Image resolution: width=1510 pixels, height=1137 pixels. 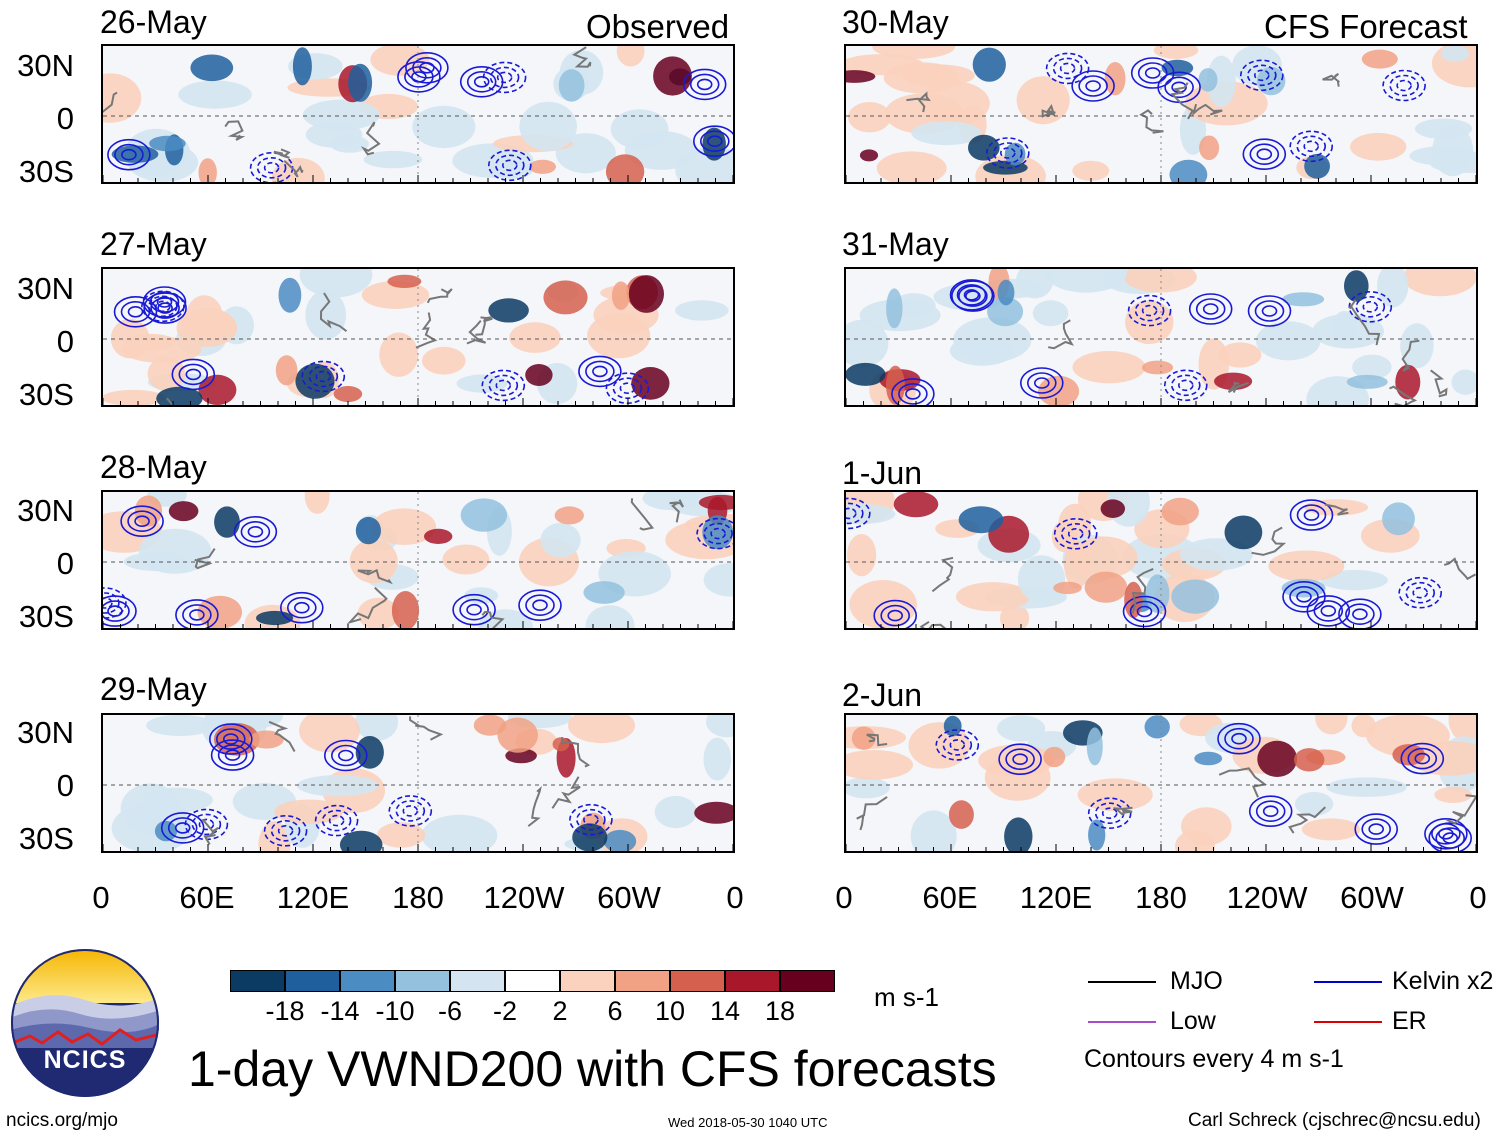 I want to click on legend-label-er: ER, so click(x=1409, y=1021).